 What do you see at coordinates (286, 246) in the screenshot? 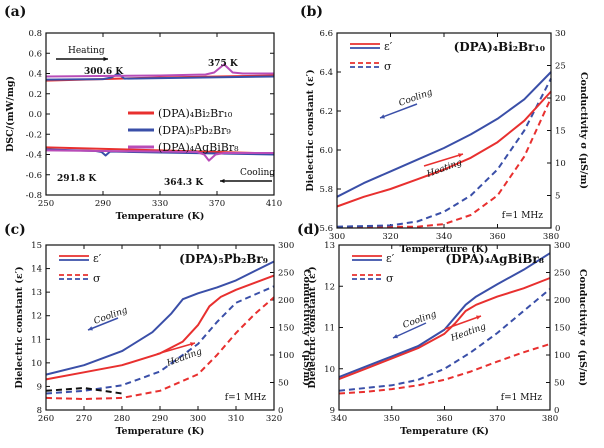
I see `y2-tick-label: 300` at bounding box center [286, 246].